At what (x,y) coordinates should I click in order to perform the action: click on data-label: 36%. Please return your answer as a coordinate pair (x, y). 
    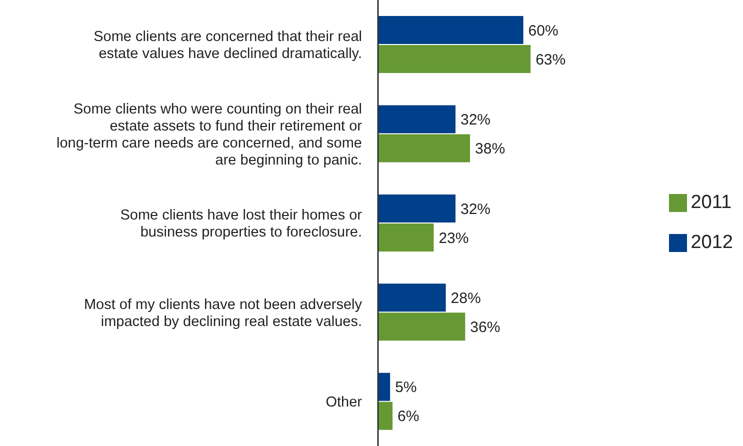
    Looking at the image, I should click on (485, 327).